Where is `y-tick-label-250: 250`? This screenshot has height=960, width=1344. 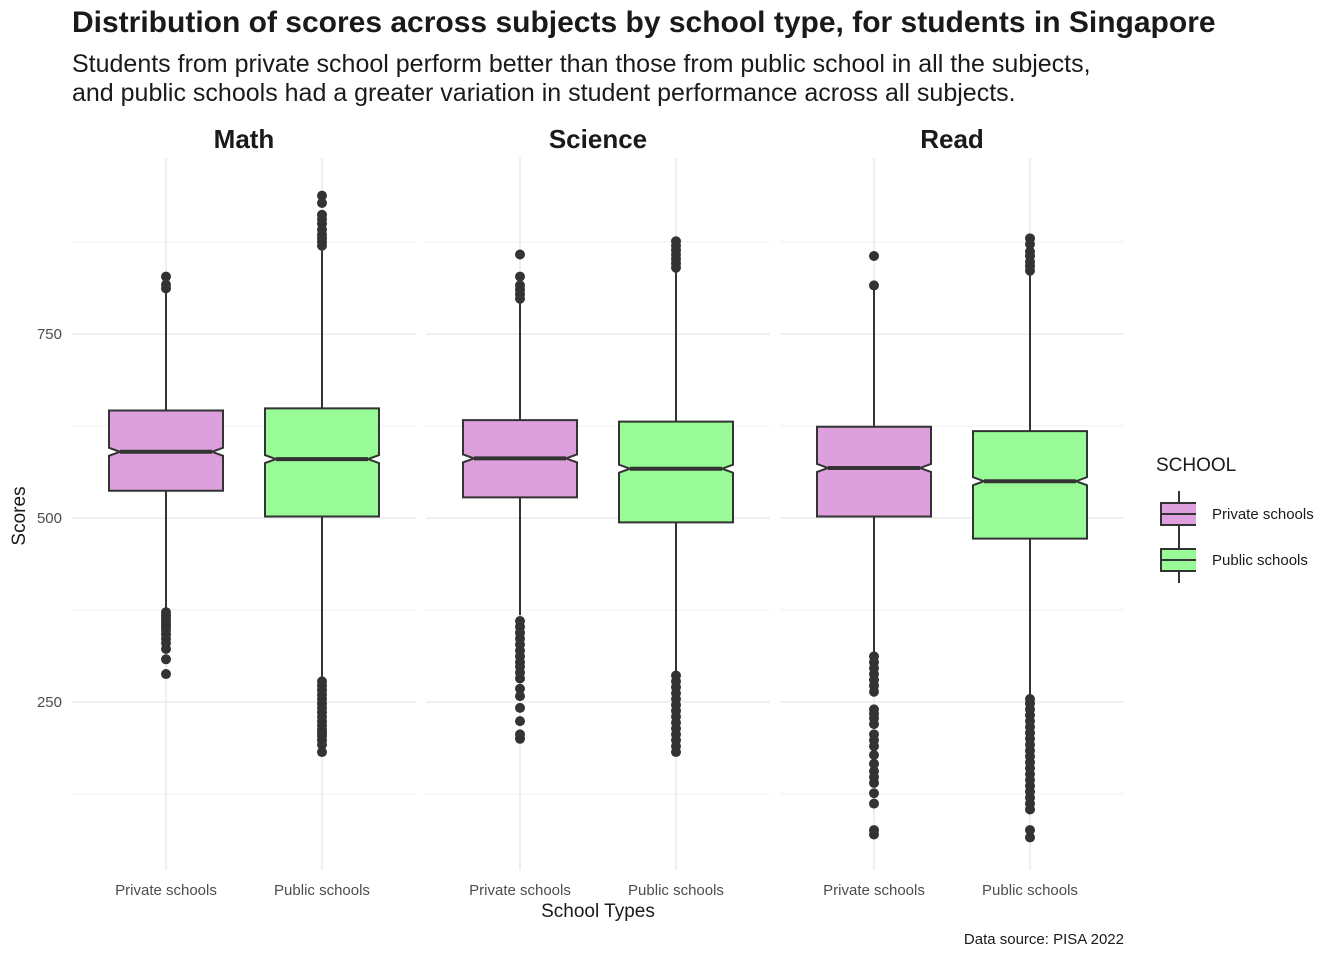
y-tick-label-250: 250 is located at coordinates (49, 702).